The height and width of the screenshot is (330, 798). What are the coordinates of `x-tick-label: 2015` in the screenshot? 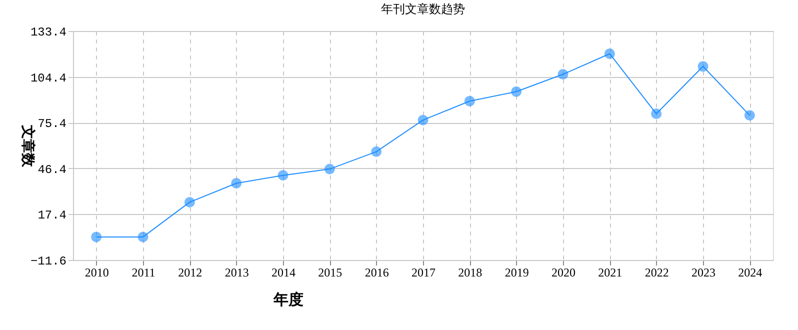 It's located at (330, 273).